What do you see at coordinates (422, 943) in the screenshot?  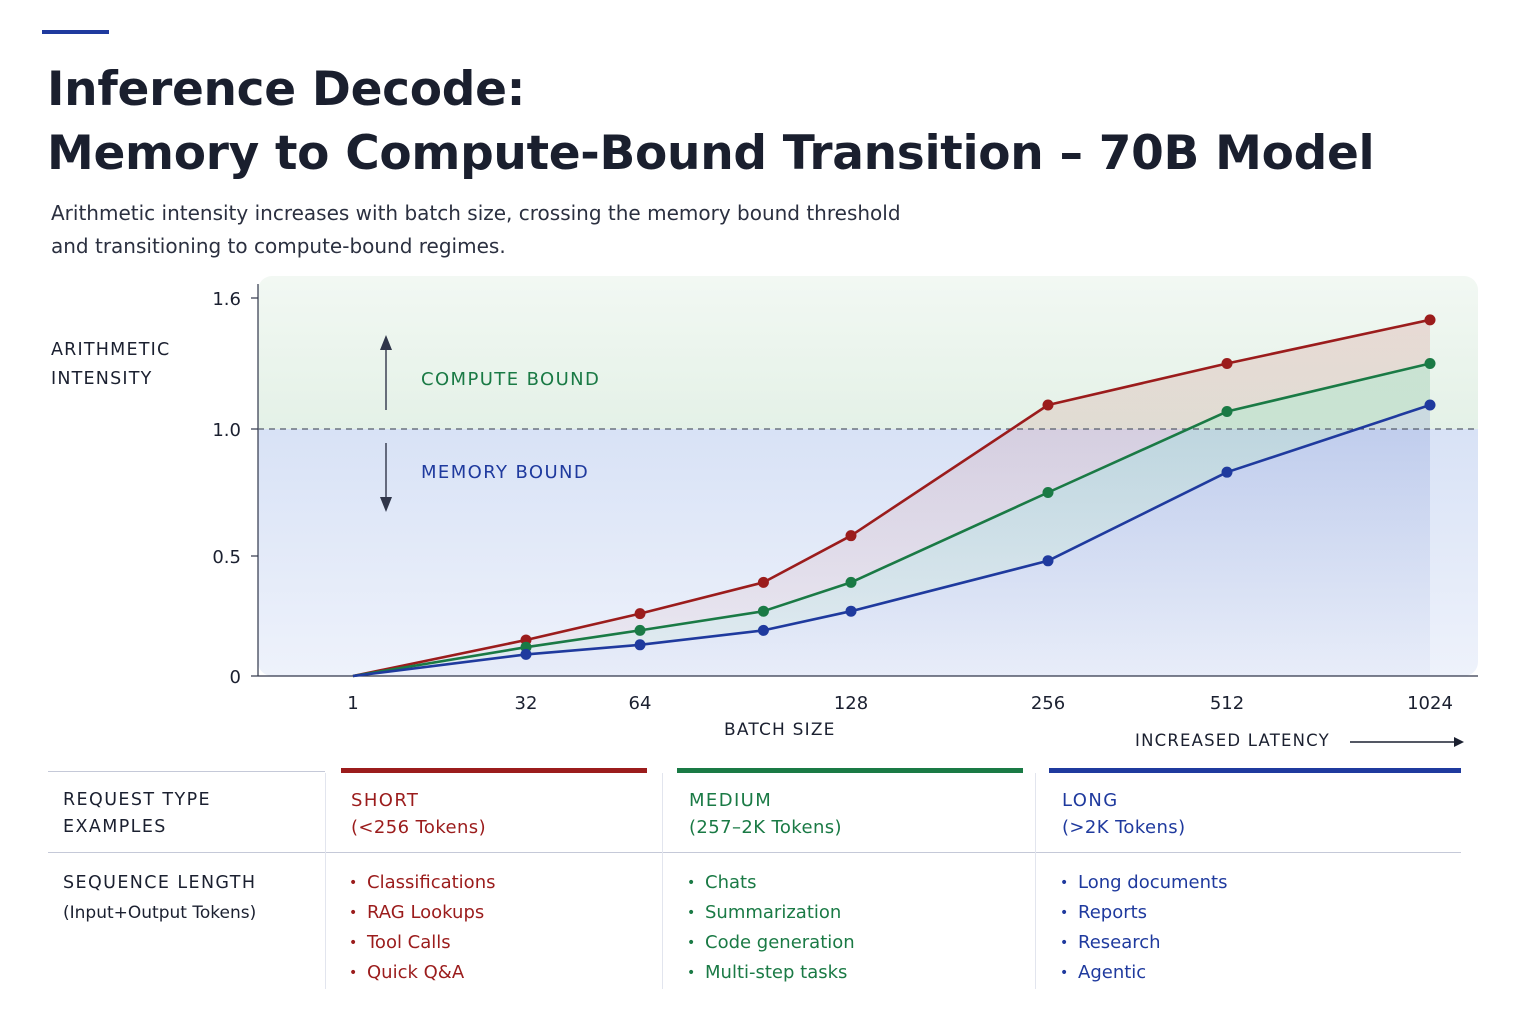 I see `list-item: Tool Calls` at bounding box center [422, 943].